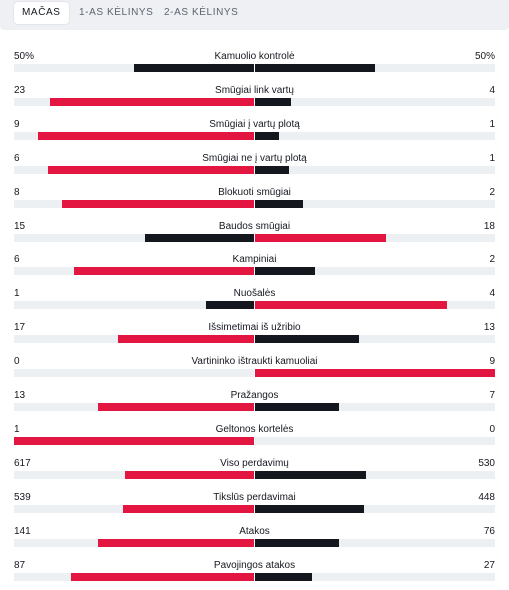  I want to click on stat-home-value: 15, so click(20, 226).